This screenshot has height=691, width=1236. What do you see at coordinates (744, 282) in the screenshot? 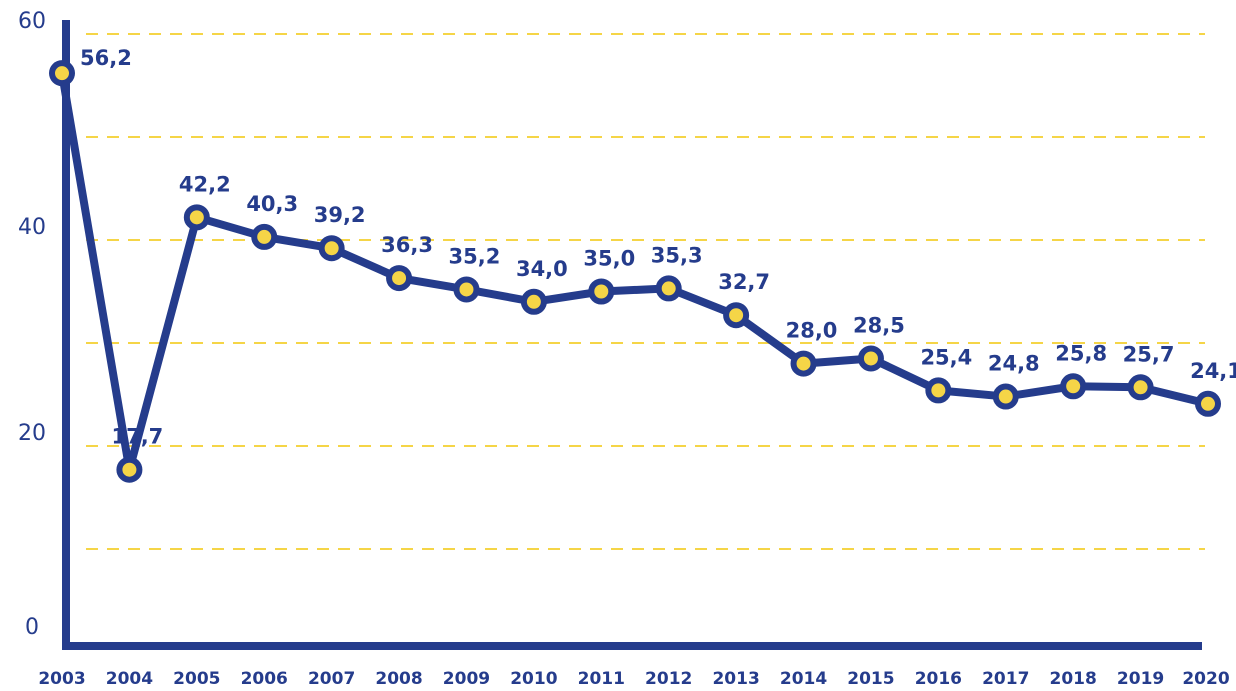
I see `value-label: 32,7` at bounding box center [744, 282].